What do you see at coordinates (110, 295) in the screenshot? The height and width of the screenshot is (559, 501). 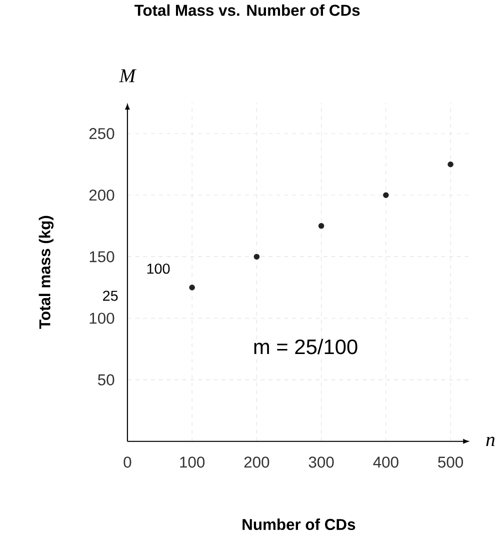 I see `text: 25` at bounding box center [110, 295].